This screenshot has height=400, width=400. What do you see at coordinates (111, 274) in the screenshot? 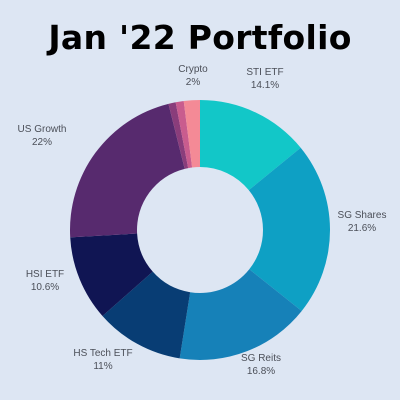
I see `donut-slice-hsi-etf` at bounding box center [111, 274].